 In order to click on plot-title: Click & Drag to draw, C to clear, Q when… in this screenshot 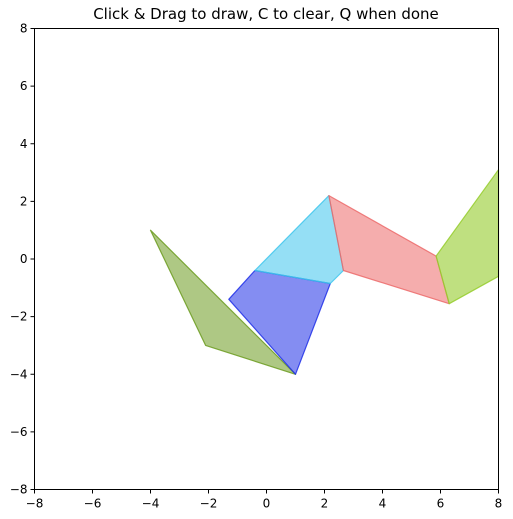, I will do `click(266, 14)`.